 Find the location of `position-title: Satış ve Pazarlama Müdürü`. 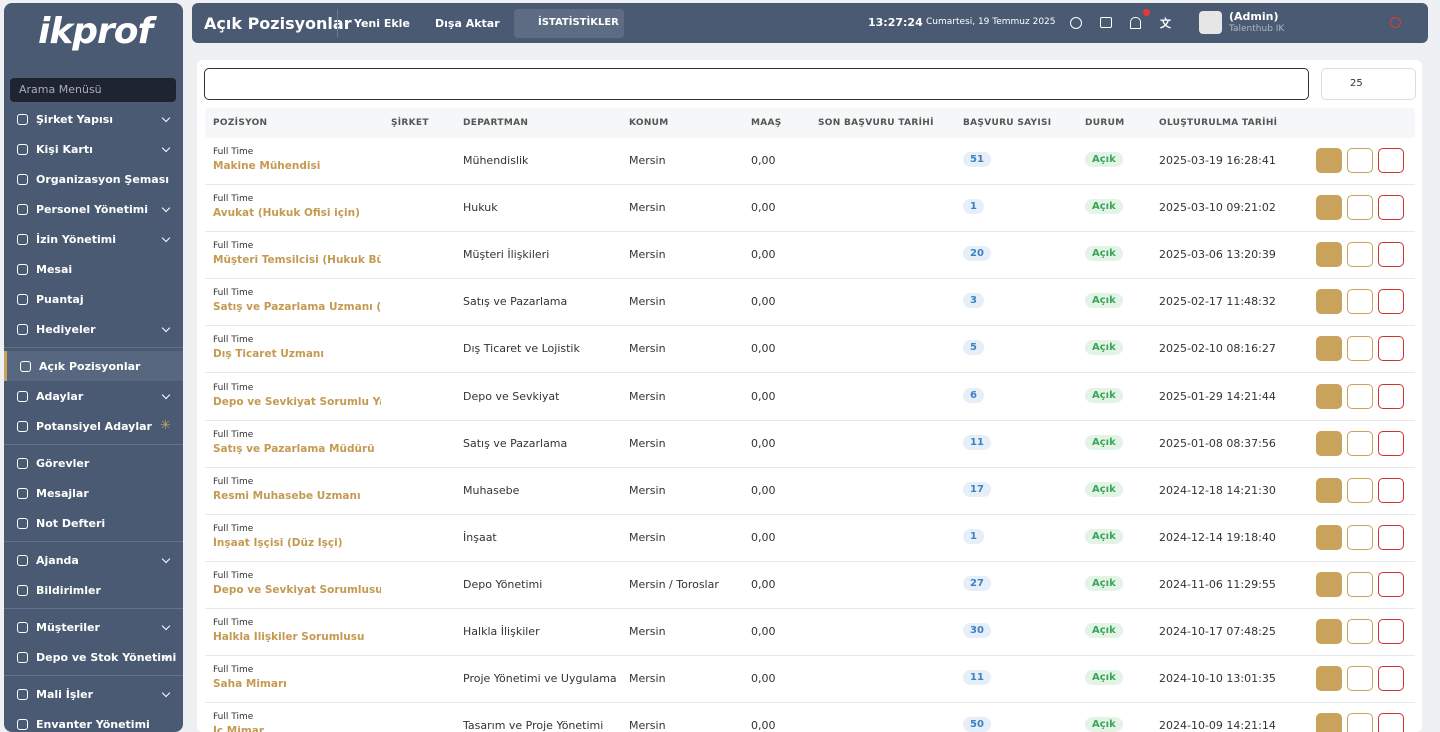

position-title: Satış ve Pazarlama Müdürü is located at coordinates (294, 448).